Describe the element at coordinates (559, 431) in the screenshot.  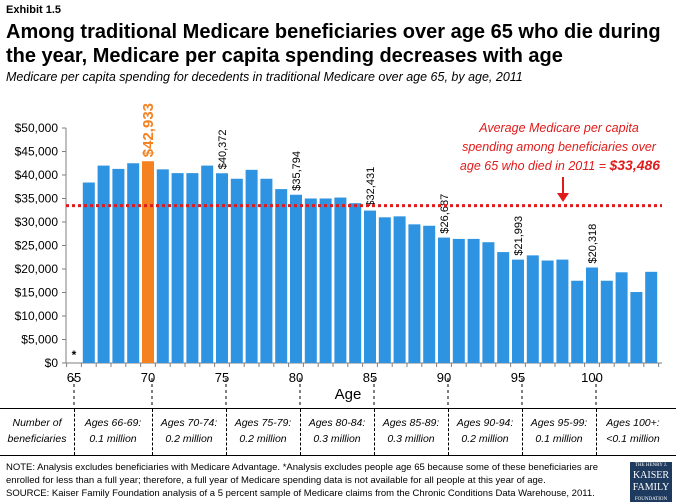
I see `beneficiaries-group: Ages 95-99: 0.1 million` at that location.